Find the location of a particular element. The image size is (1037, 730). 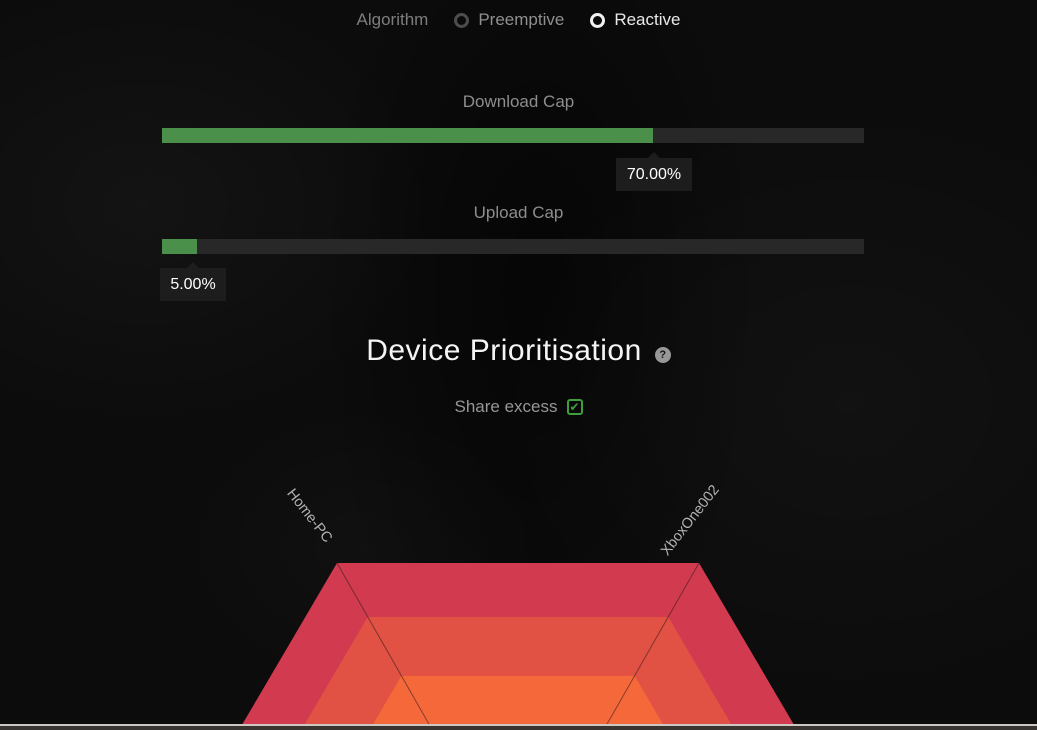

help-icon: ? is located at coordinates (662, 355).